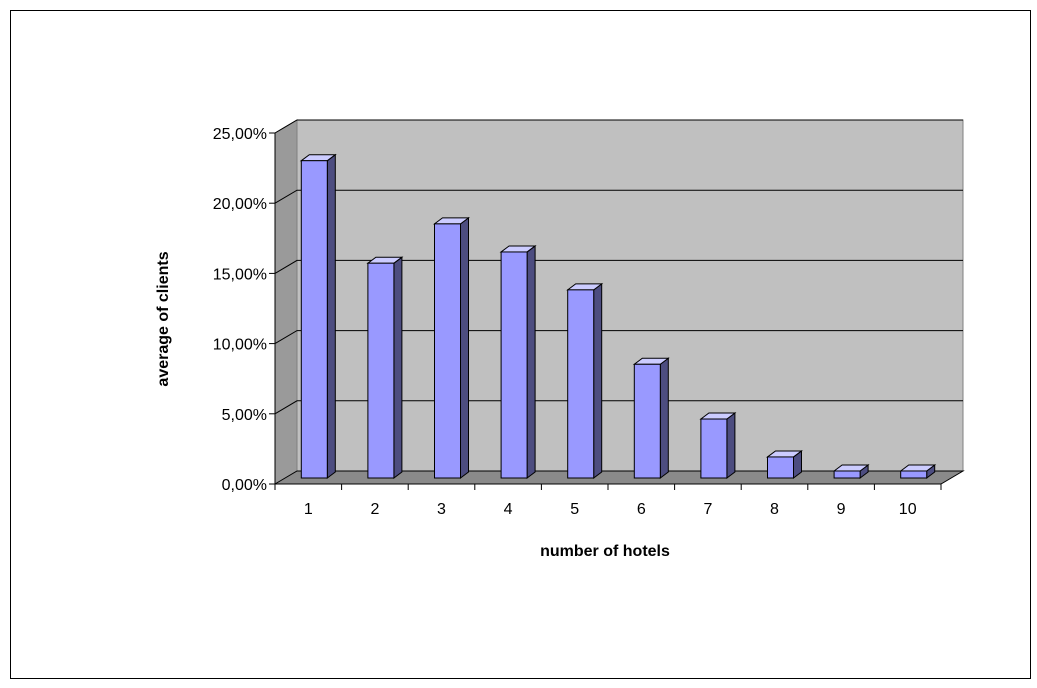 The height and width of the screenshot is (688, 1037). What do you see at coordinates (841, 509) in the screenshot?
I see `x-tick-label: 9` at bounding box center [841, 509].